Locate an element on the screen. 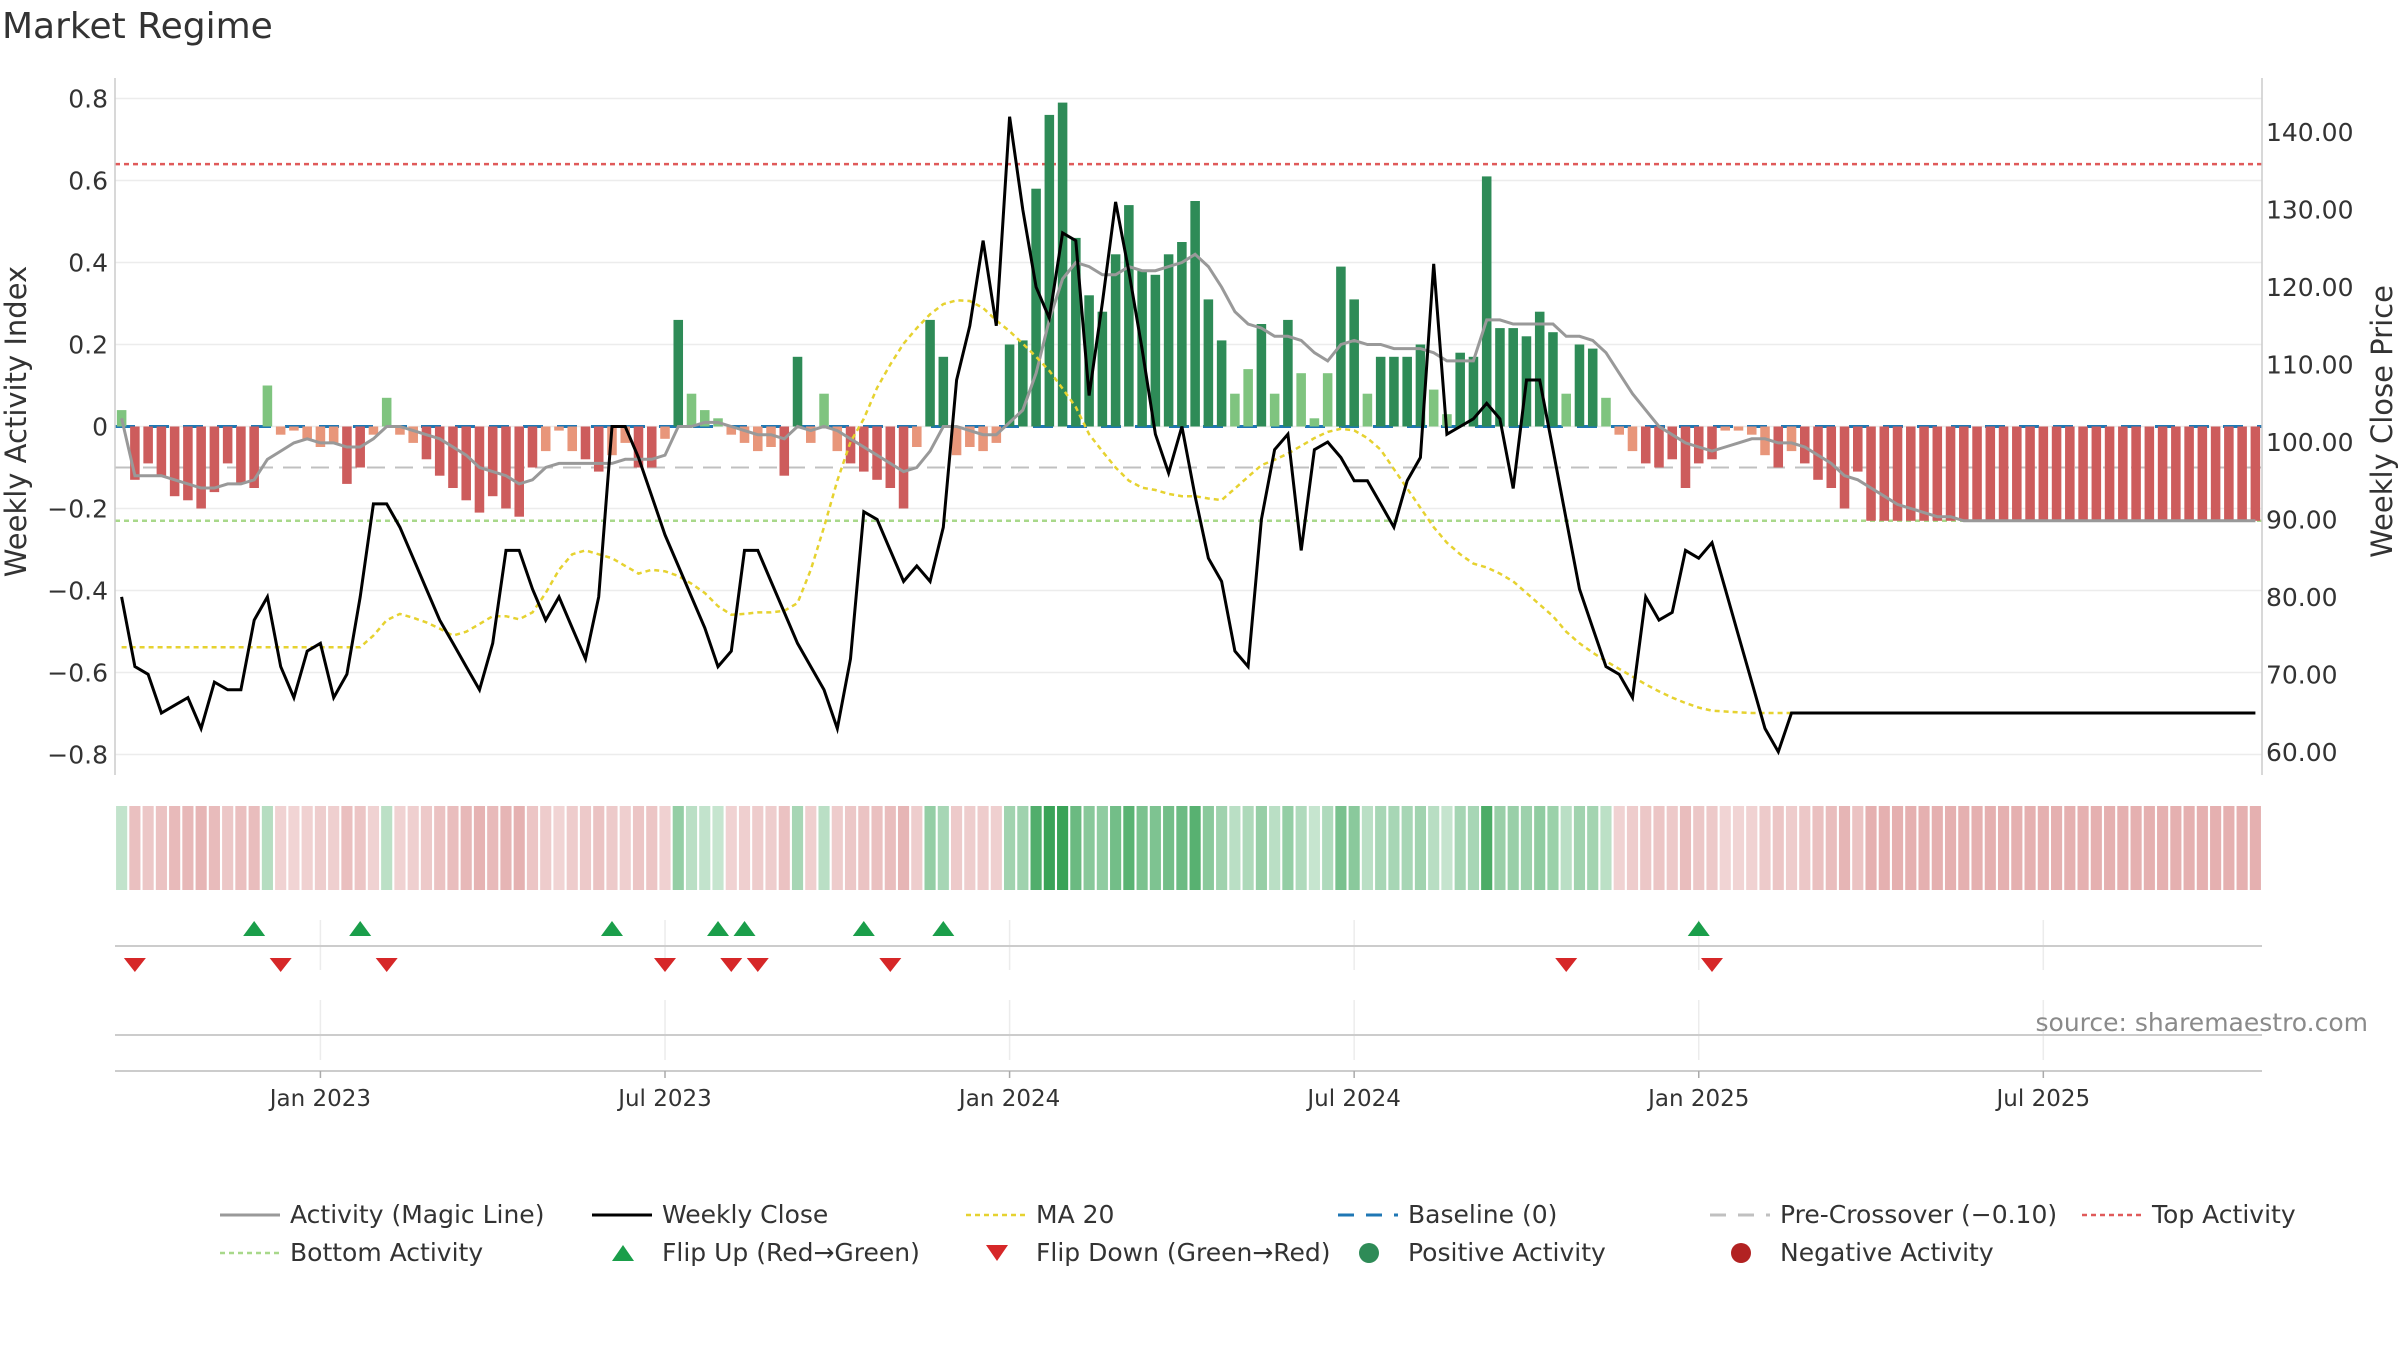  x-tick-label: Jan 2023 is located at coordinates (319, 1099).